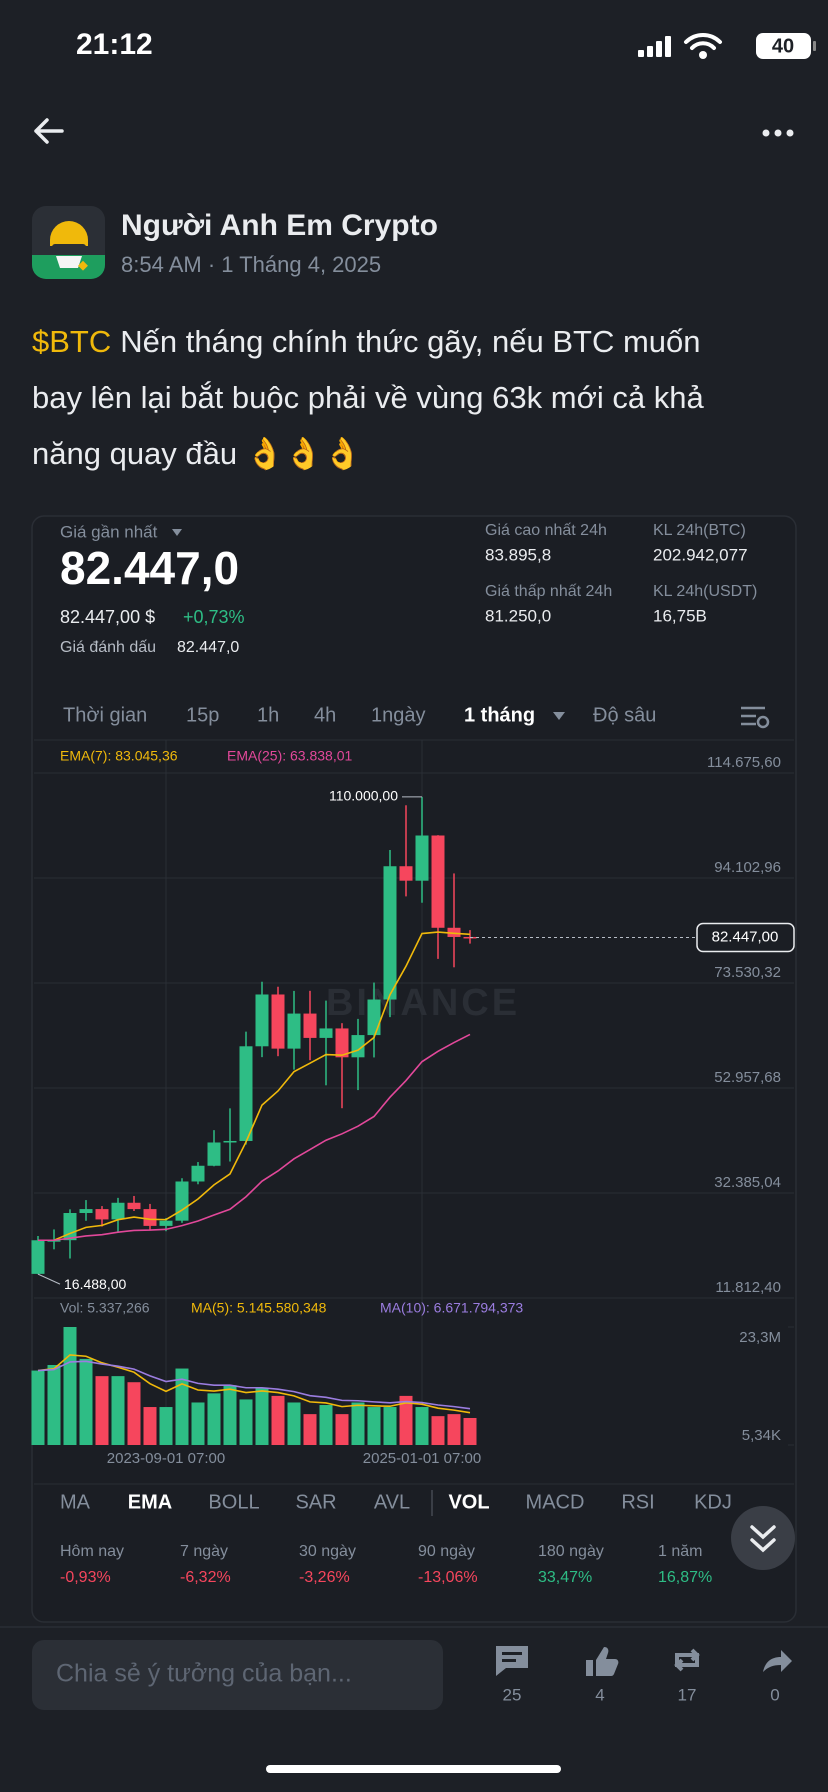  I want to click on indicator-tab: RSI, so click(637, 1502).